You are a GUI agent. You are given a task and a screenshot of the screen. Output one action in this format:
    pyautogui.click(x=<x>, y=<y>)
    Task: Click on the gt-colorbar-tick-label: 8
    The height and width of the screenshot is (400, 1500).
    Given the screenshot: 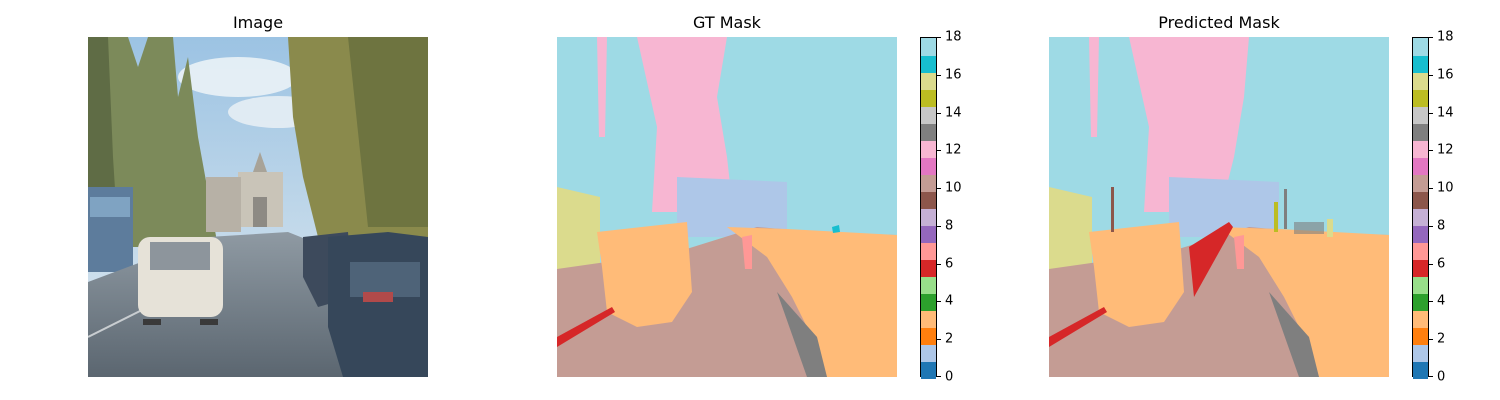 What is the action you would take?
    pyautogui.click(x=949, y=226)
    